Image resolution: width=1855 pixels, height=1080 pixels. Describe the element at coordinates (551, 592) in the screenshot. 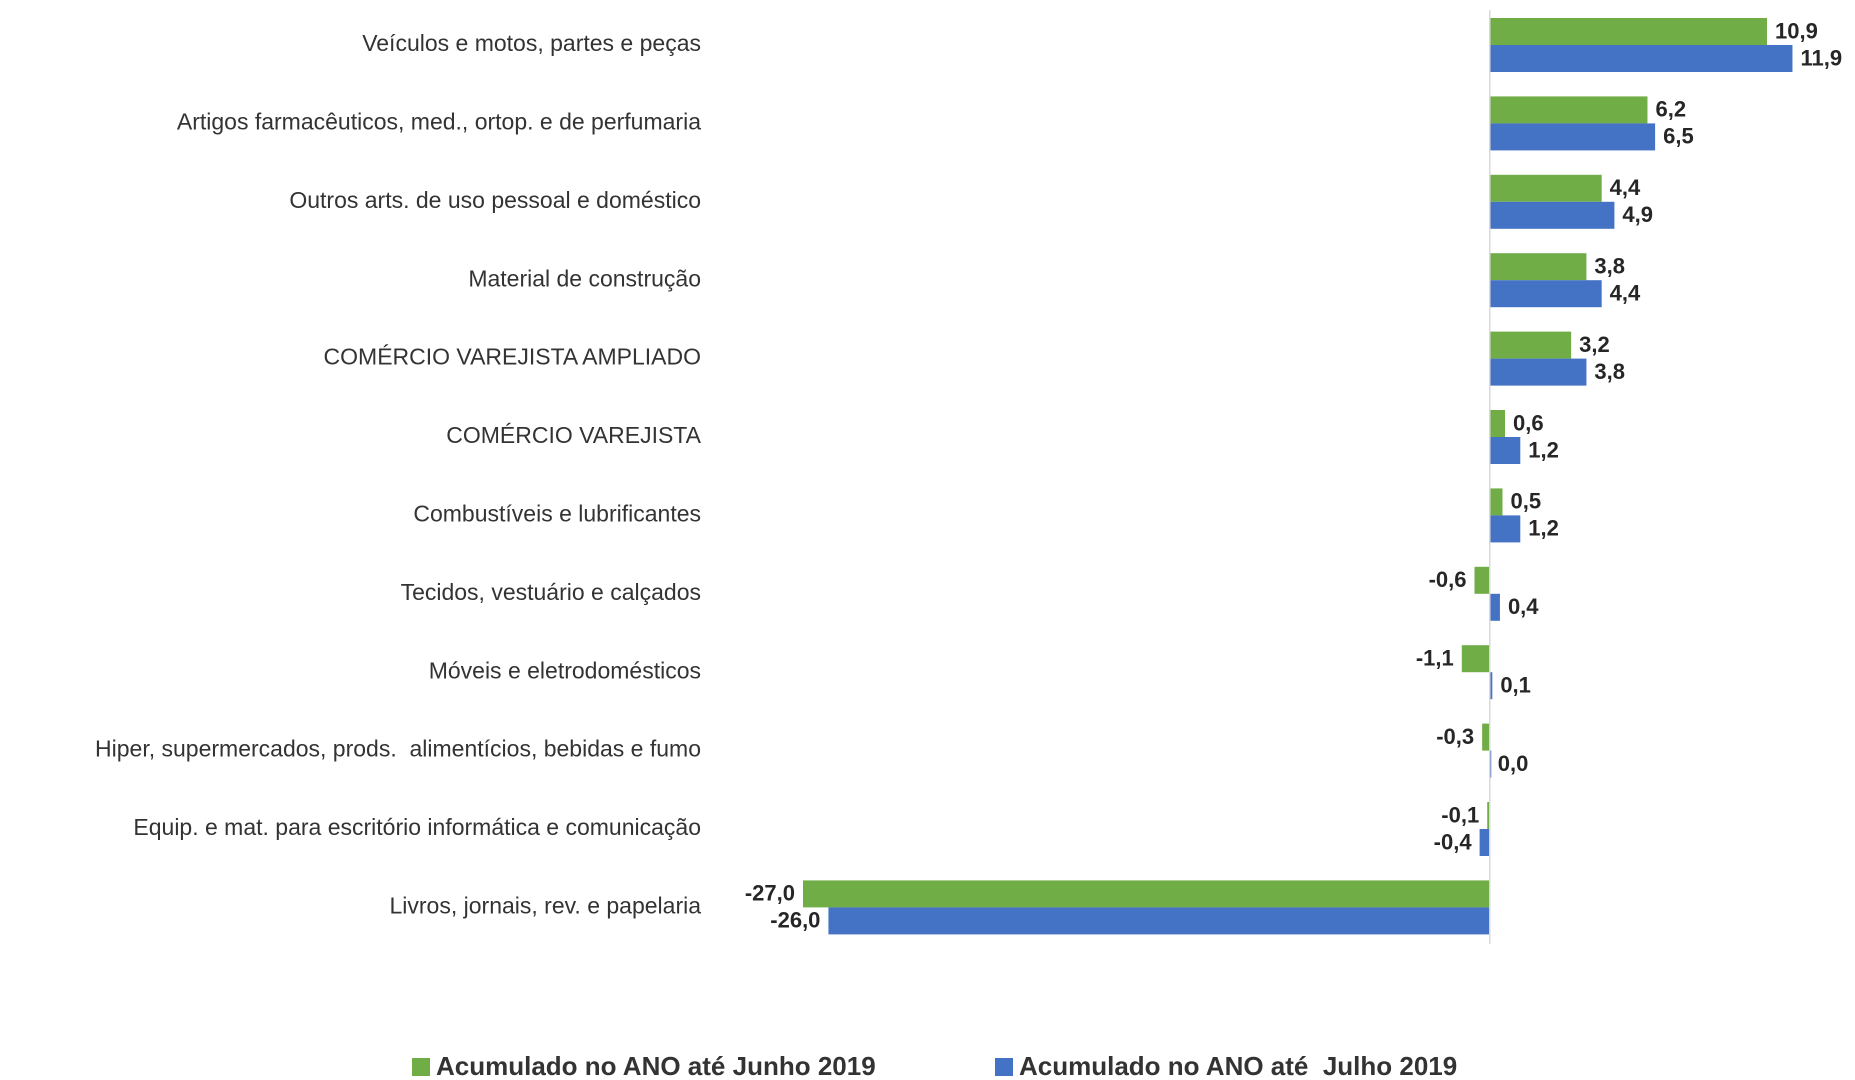

I see `category-label: Tecidos, vestuário e calçados` at that location.